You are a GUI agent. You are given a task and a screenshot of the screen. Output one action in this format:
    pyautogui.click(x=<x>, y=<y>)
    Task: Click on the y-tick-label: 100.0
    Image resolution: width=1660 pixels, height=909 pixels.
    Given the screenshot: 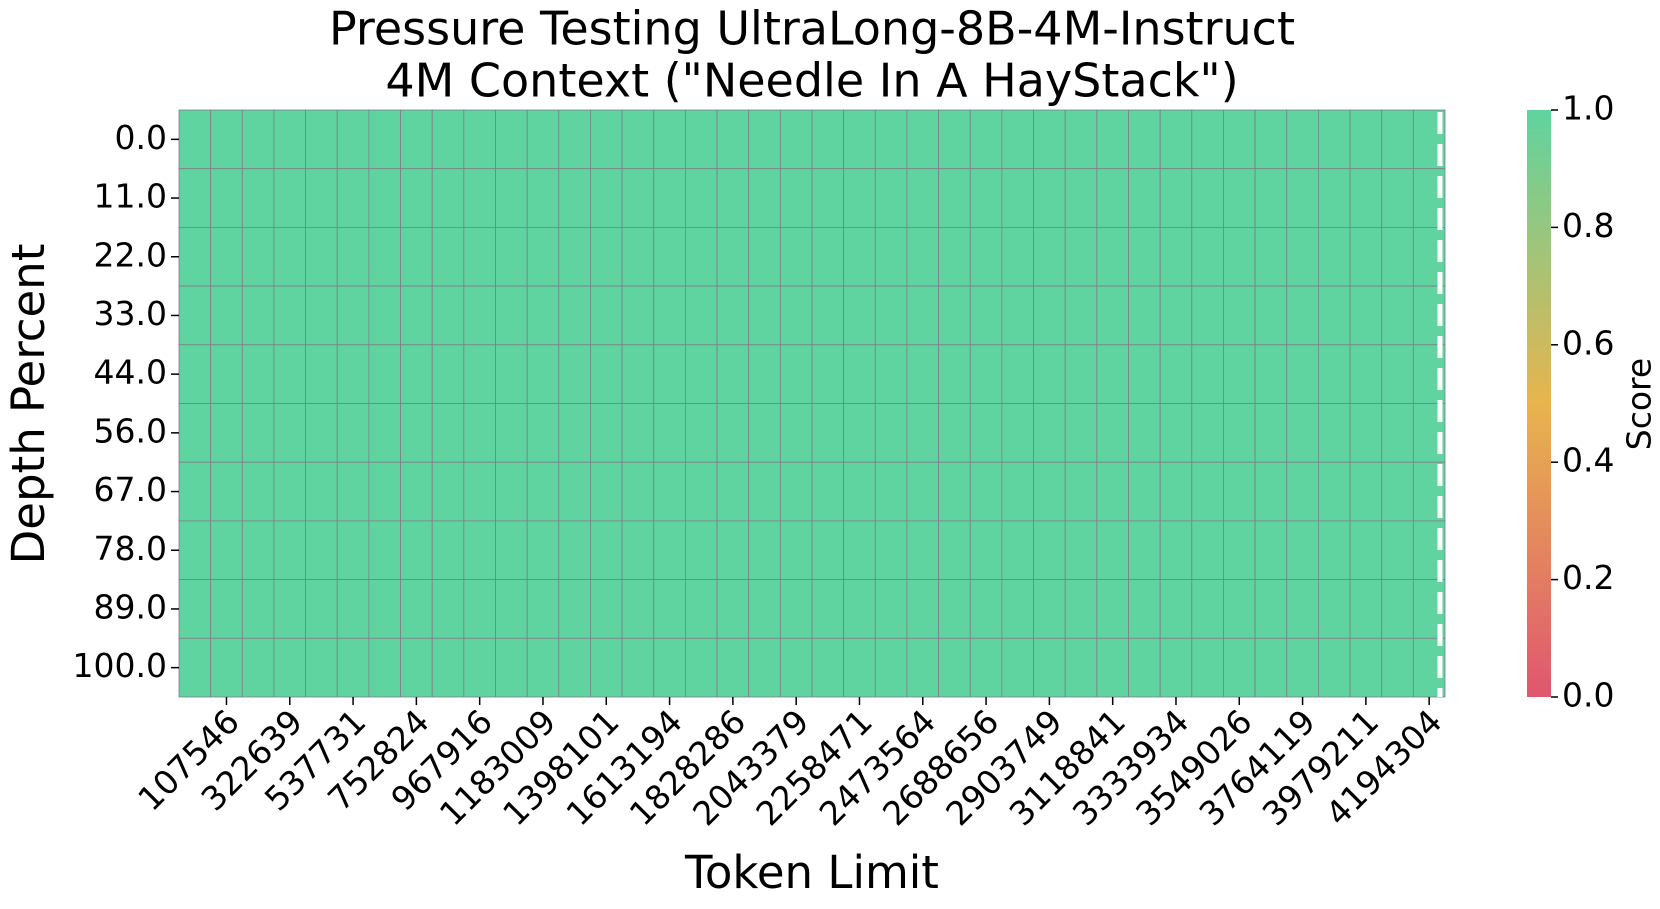 What is the action you would take?
    pyautogui.click(x=120, y=665)
    